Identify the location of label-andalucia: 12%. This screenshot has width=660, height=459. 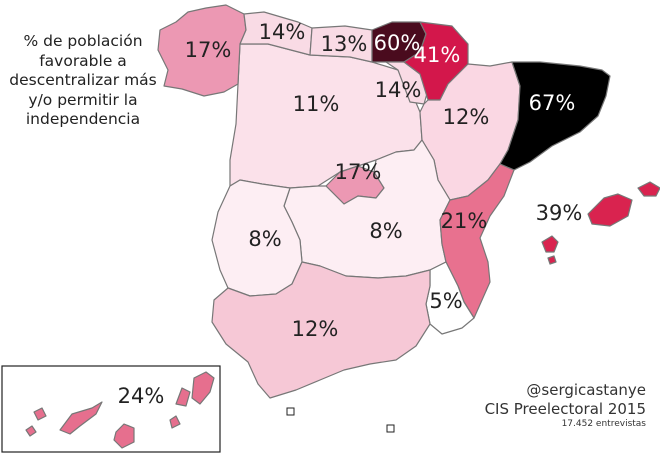
(315, 329).